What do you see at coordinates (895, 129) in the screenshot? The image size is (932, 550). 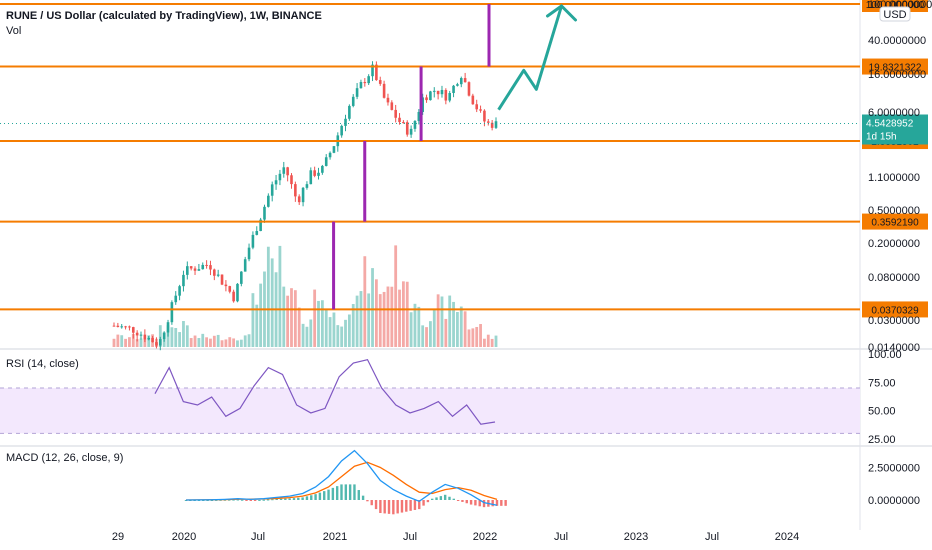 I see `last-price-tag` at bounding box center [895, 129].